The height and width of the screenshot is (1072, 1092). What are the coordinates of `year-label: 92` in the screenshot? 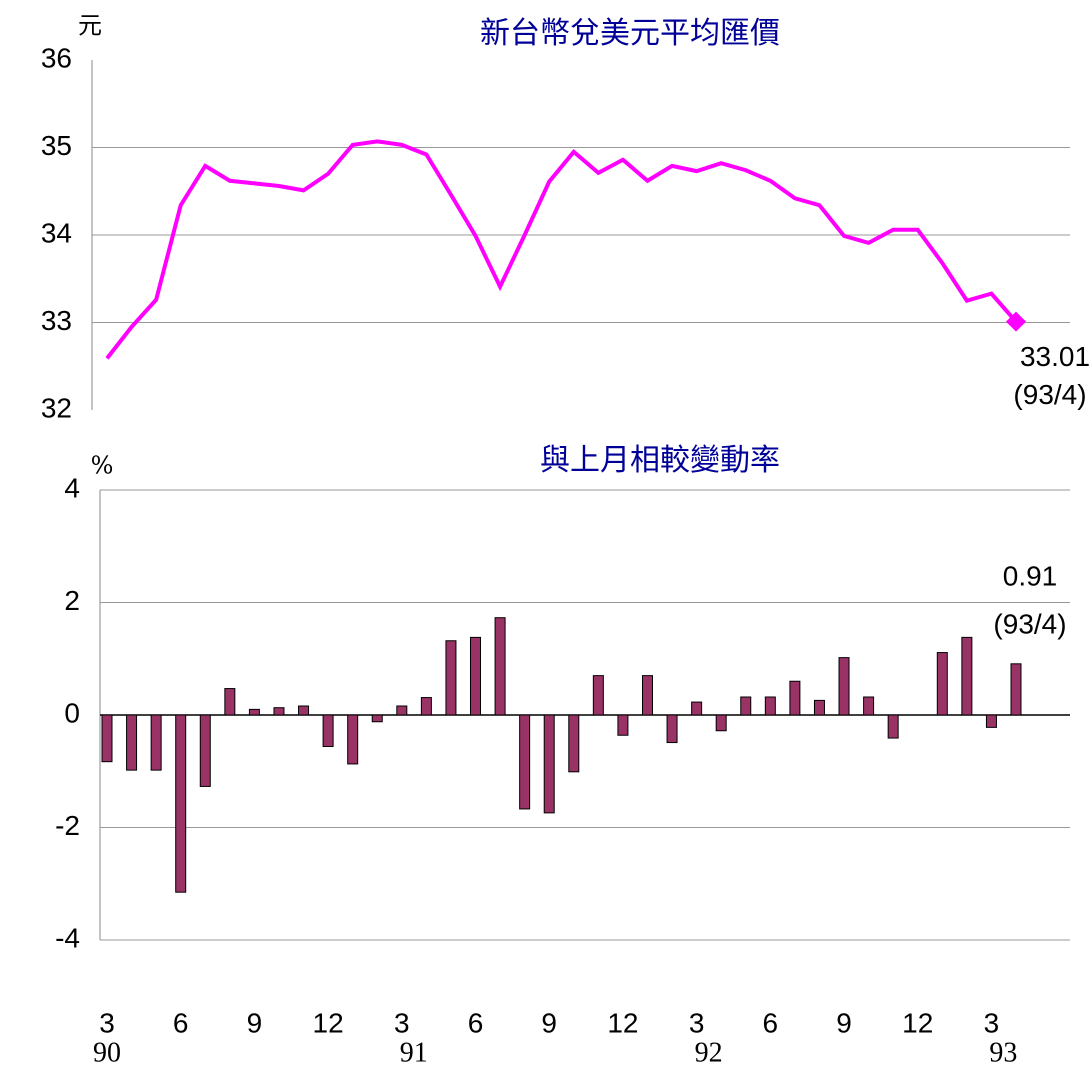 It's located at (709, 1052).